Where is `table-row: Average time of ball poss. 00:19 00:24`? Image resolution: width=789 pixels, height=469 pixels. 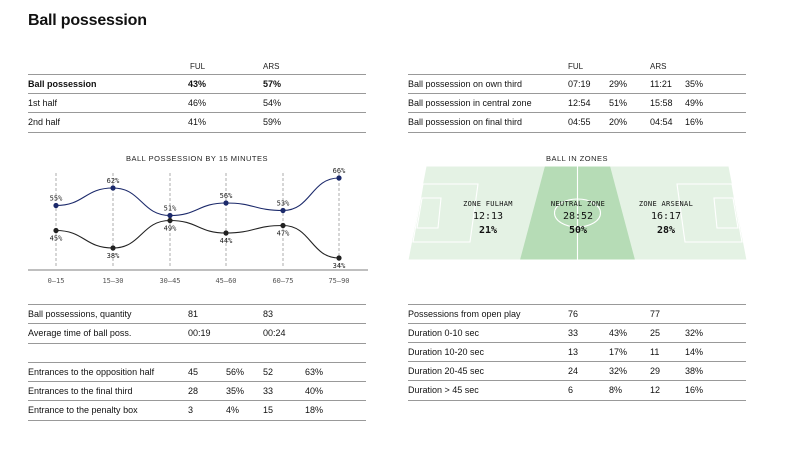
table-row: Average time of ball poss. 00:19 00:24 is located at coordinates (197, 333).